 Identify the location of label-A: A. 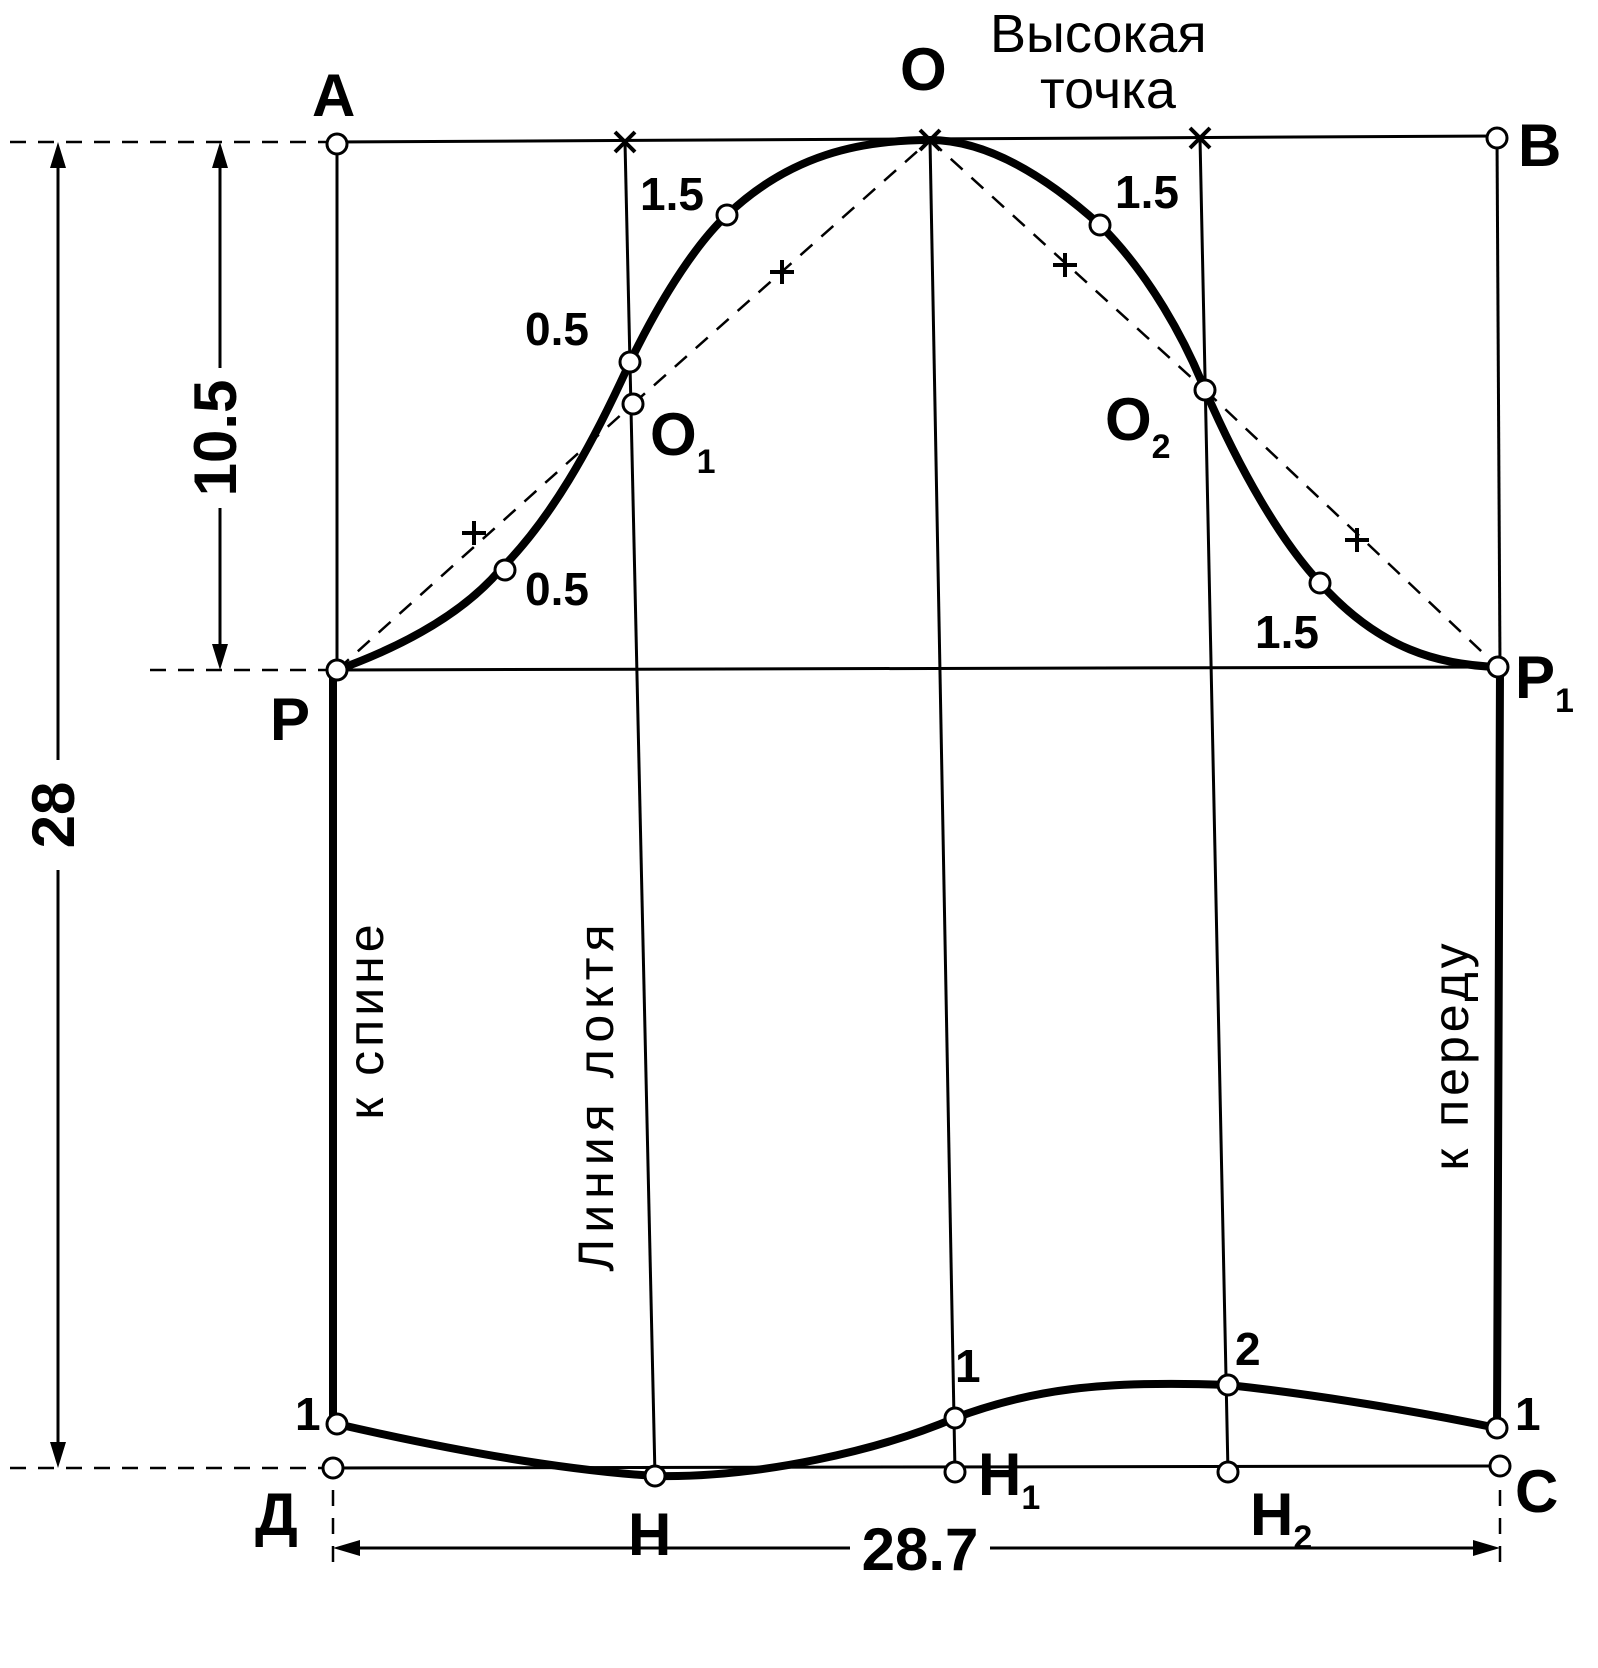
(333, 95).